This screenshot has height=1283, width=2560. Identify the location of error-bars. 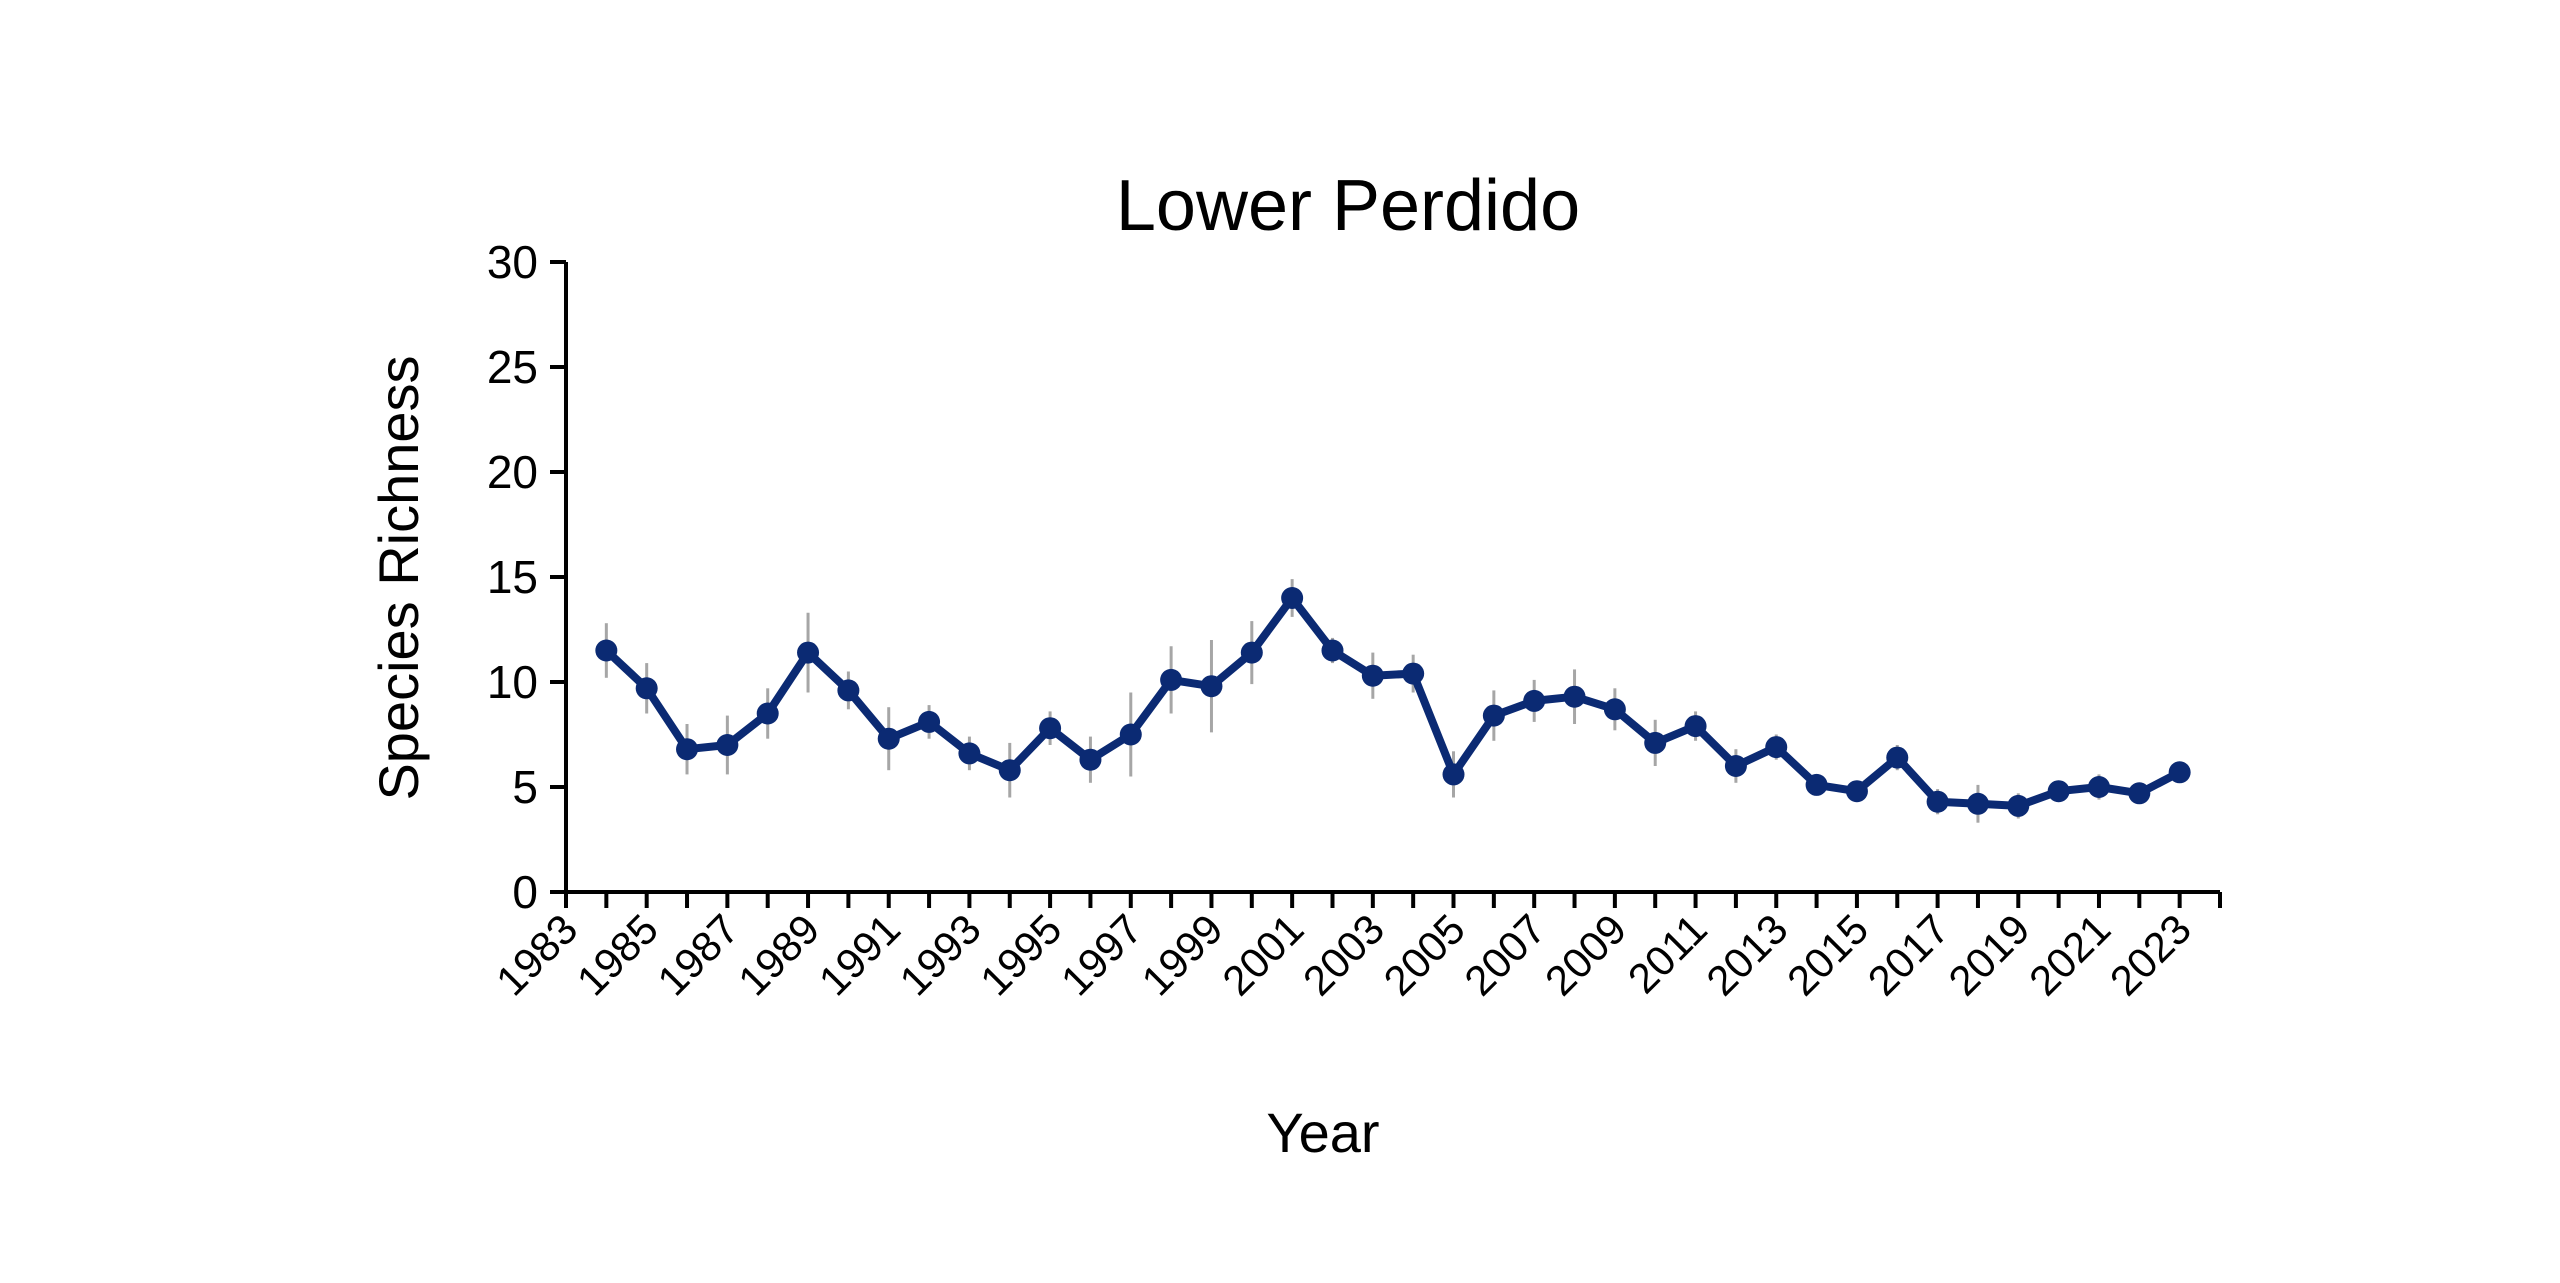
(1393, 701).